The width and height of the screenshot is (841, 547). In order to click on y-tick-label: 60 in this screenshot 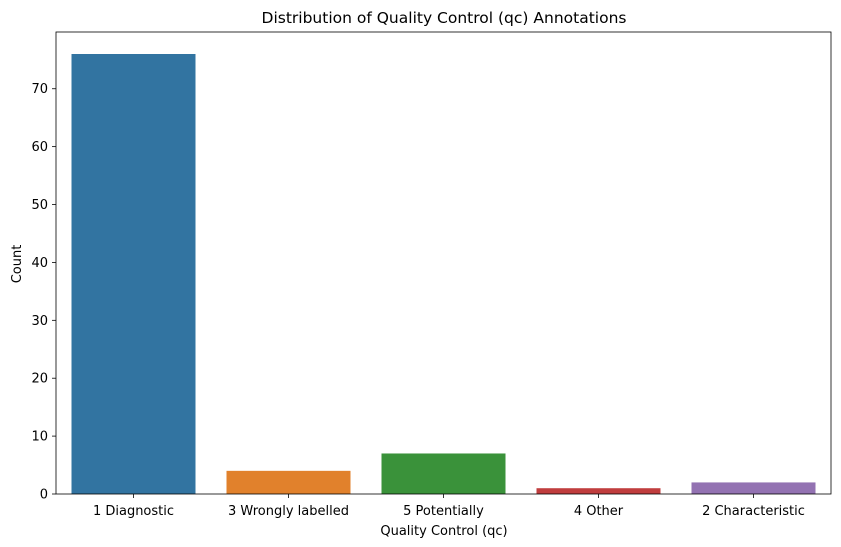, I will do `click(39, 147)`.